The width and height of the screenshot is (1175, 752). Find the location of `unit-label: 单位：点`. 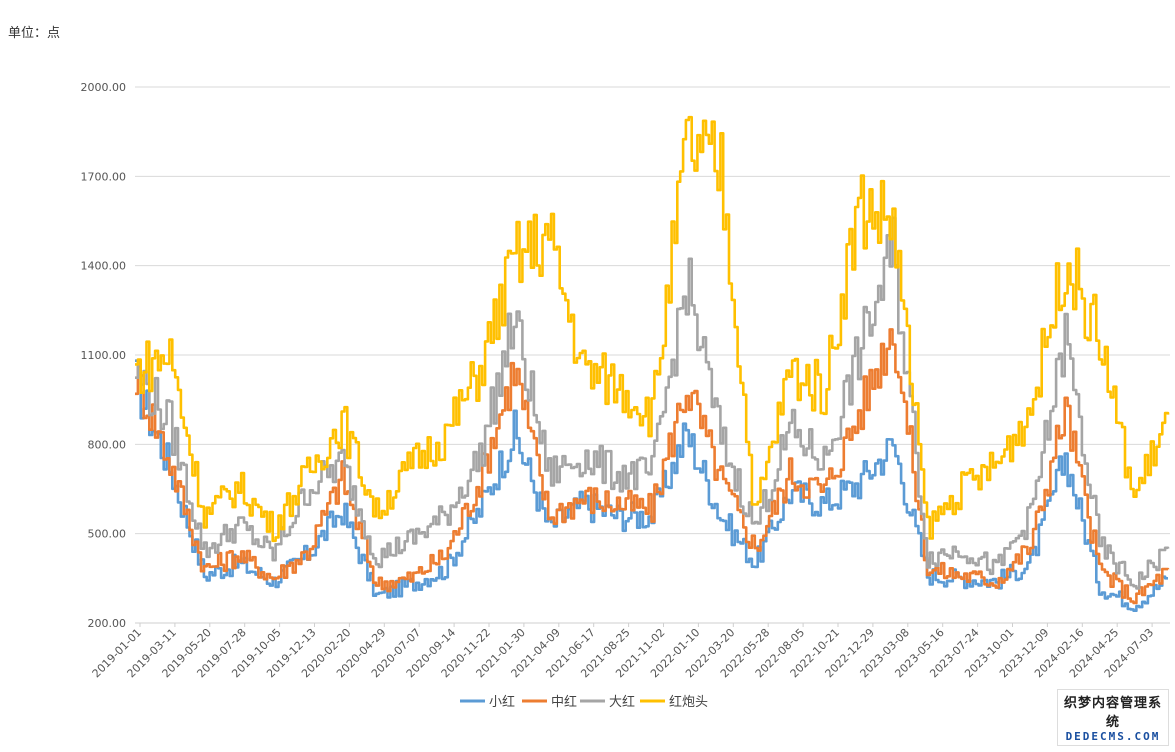

unit-label: 单位：点 is located at coordinates (34, 33).